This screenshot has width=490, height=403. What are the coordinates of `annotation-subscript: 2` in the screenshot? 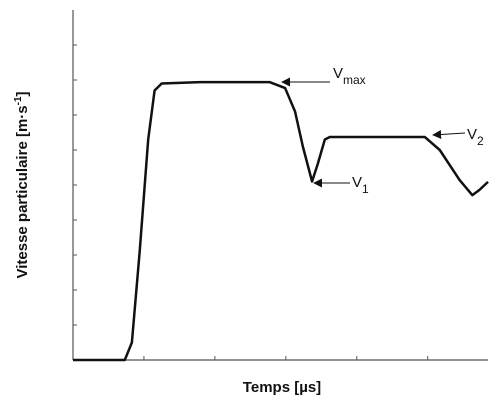 It's located at (480, 141).